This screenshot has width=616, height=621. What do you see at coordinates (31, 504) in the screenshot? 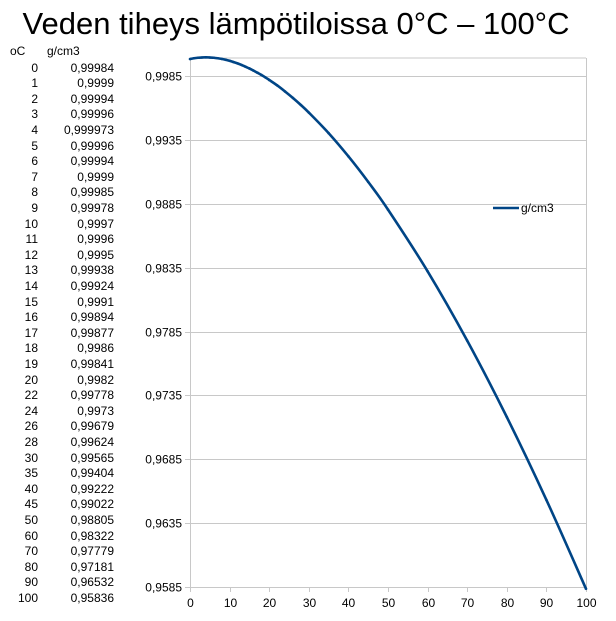
I see `table-cell-temp: 45` at bounding box center [31, 504].